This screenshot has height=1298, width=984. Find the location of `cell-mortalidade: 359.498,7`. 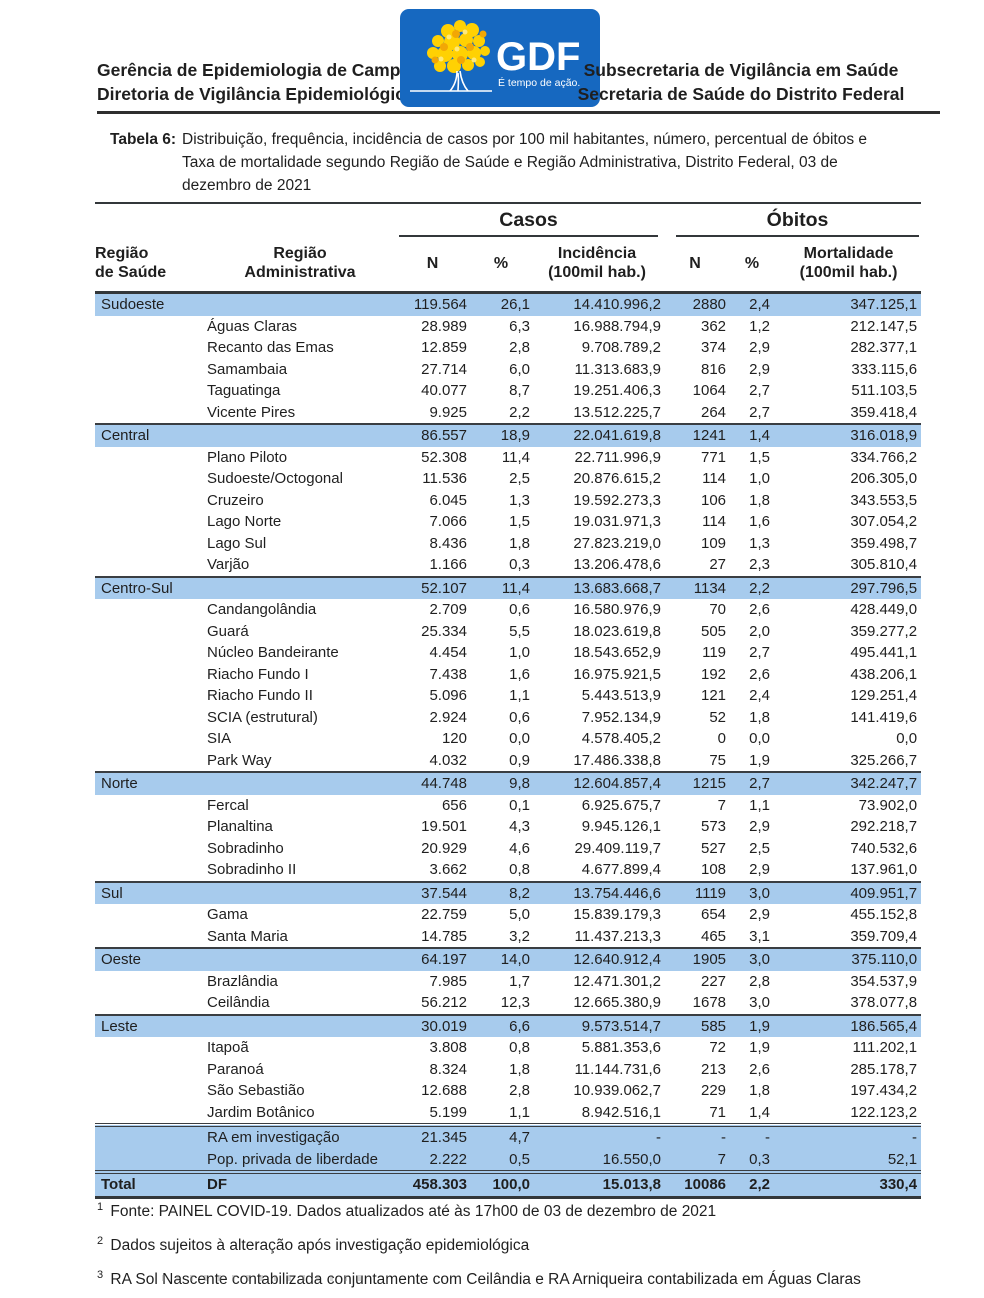

cell-mortalidade: 359.498,7 is located at coordinates (884, 543).